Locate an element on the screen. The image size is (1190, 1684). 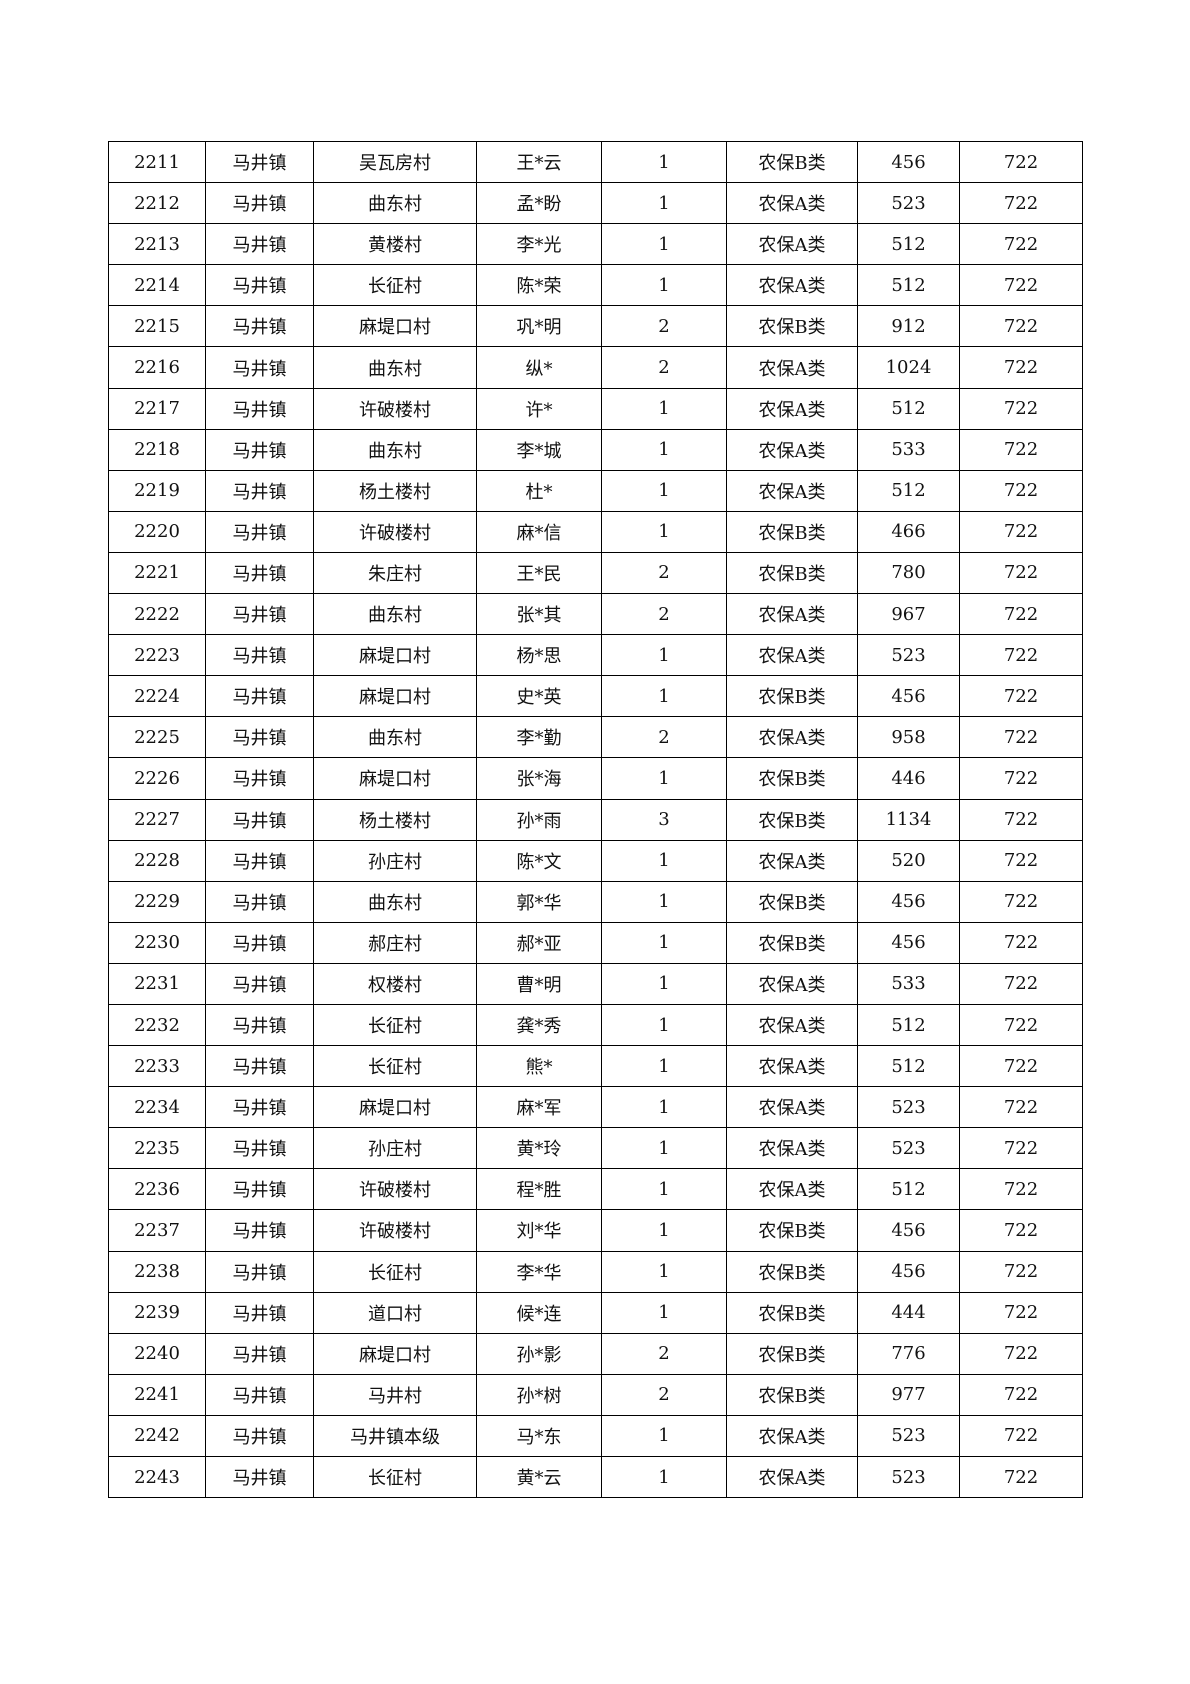
table-row: 2227 马井镇 杨土楼村 孙*雨 3 农保B类 1134 722 is located at coordinates (595, 819).